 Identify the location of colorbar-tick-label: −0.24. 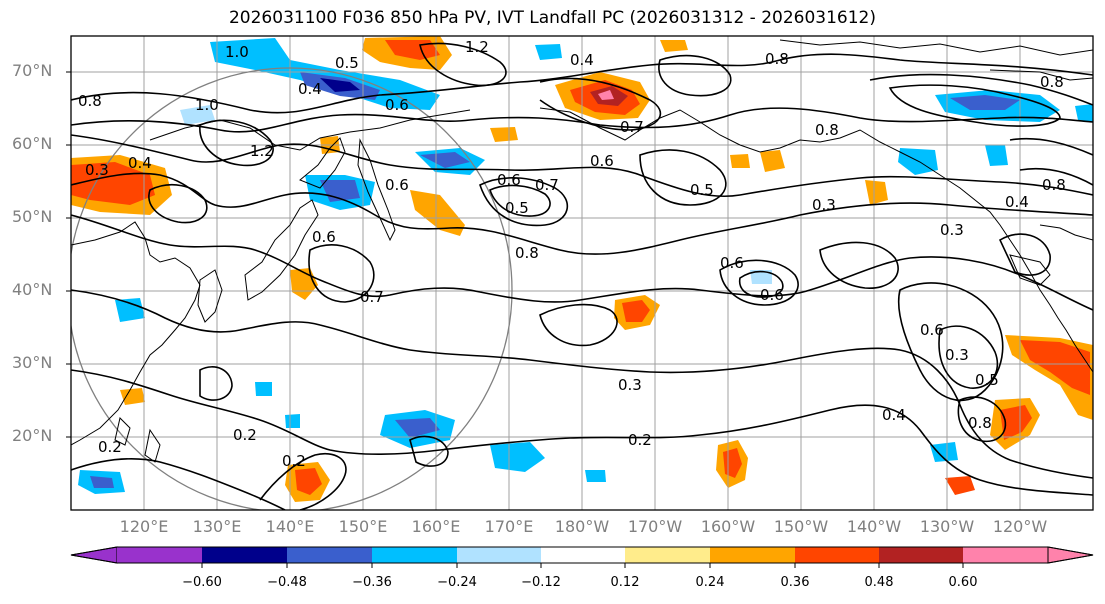
(457, 582).